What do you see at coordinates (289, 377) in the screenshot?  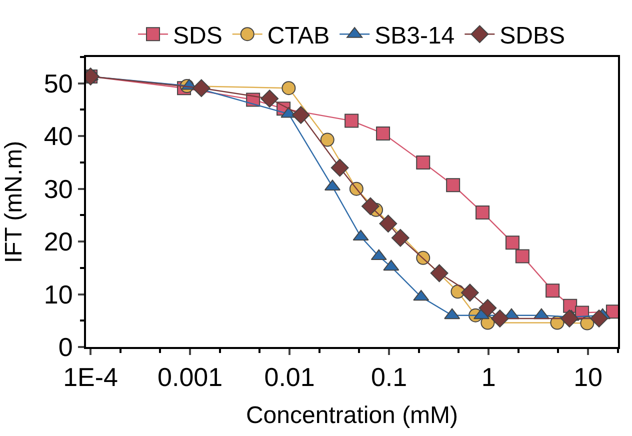 I see `x-tick-label: 0.01` at bounding box center [289, 377].